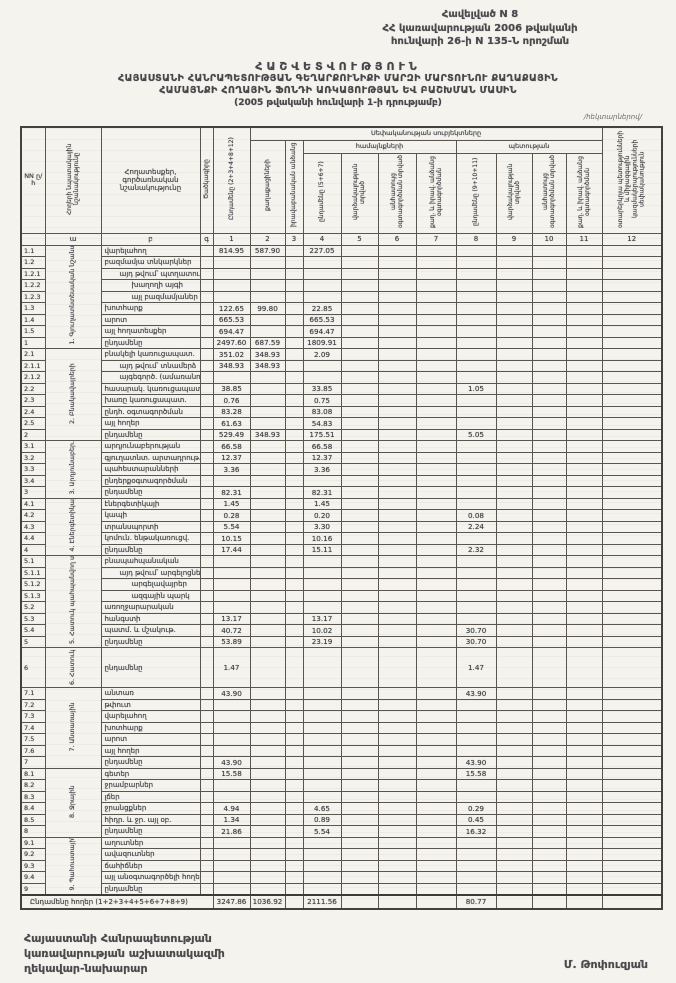  What do you see at coordinates (397, 901) in the screenshot?
I see `grand-total-col6` at bounding box center [397, 901].